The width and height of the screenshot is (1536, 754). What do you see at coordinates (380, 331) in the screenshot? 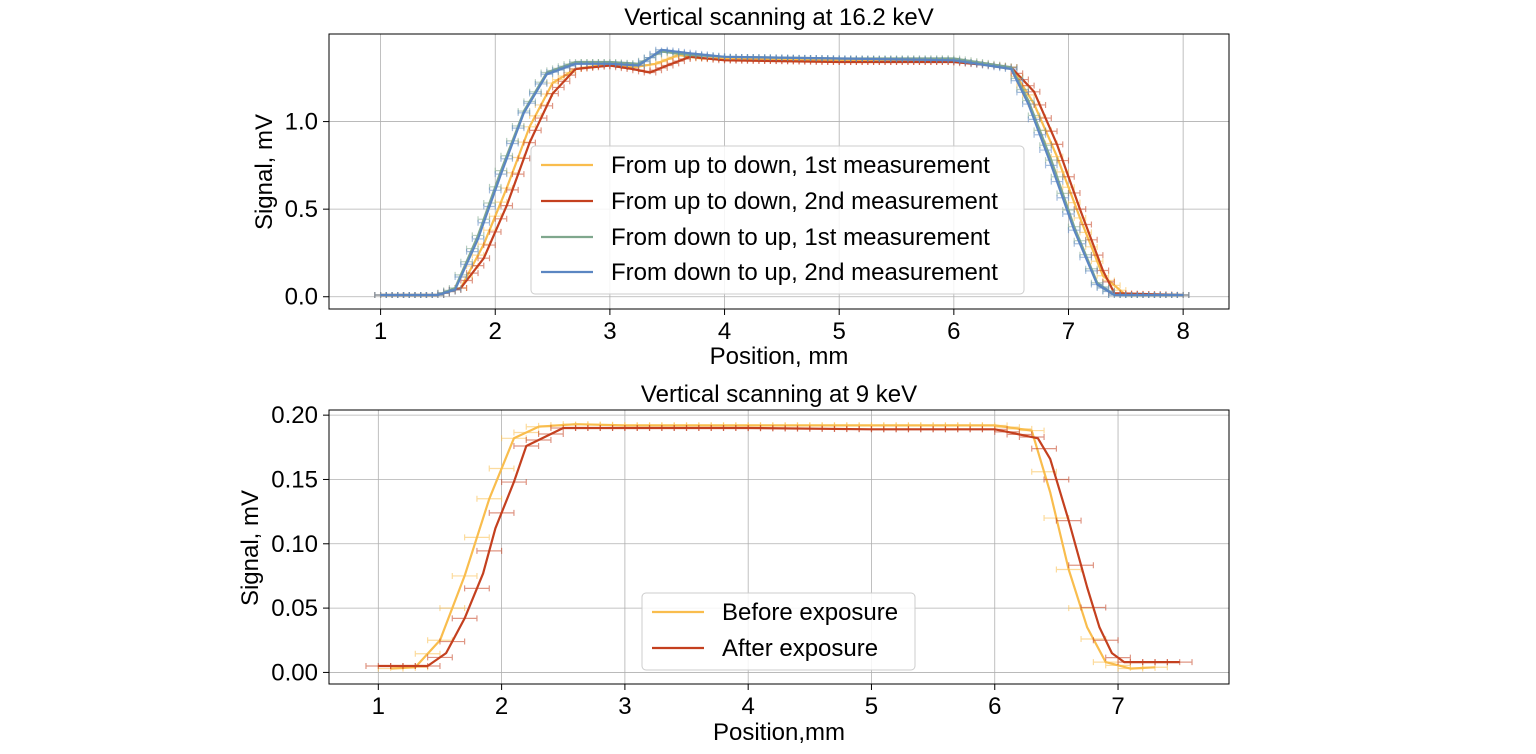
I see `chart-top-xtick-label: 1` at bounding box center [380, 331].